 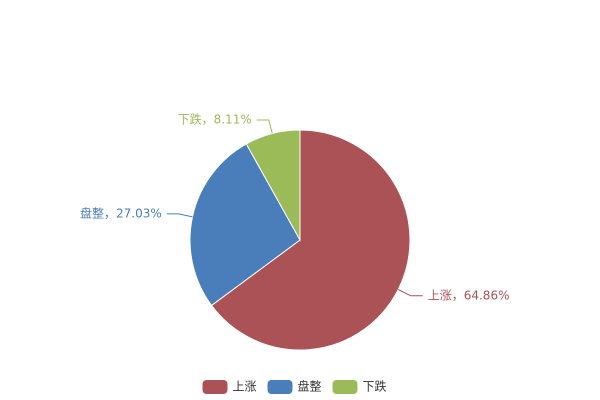 I want to click on data-label: 下跌，8.11%, so click(x=215, y=119).